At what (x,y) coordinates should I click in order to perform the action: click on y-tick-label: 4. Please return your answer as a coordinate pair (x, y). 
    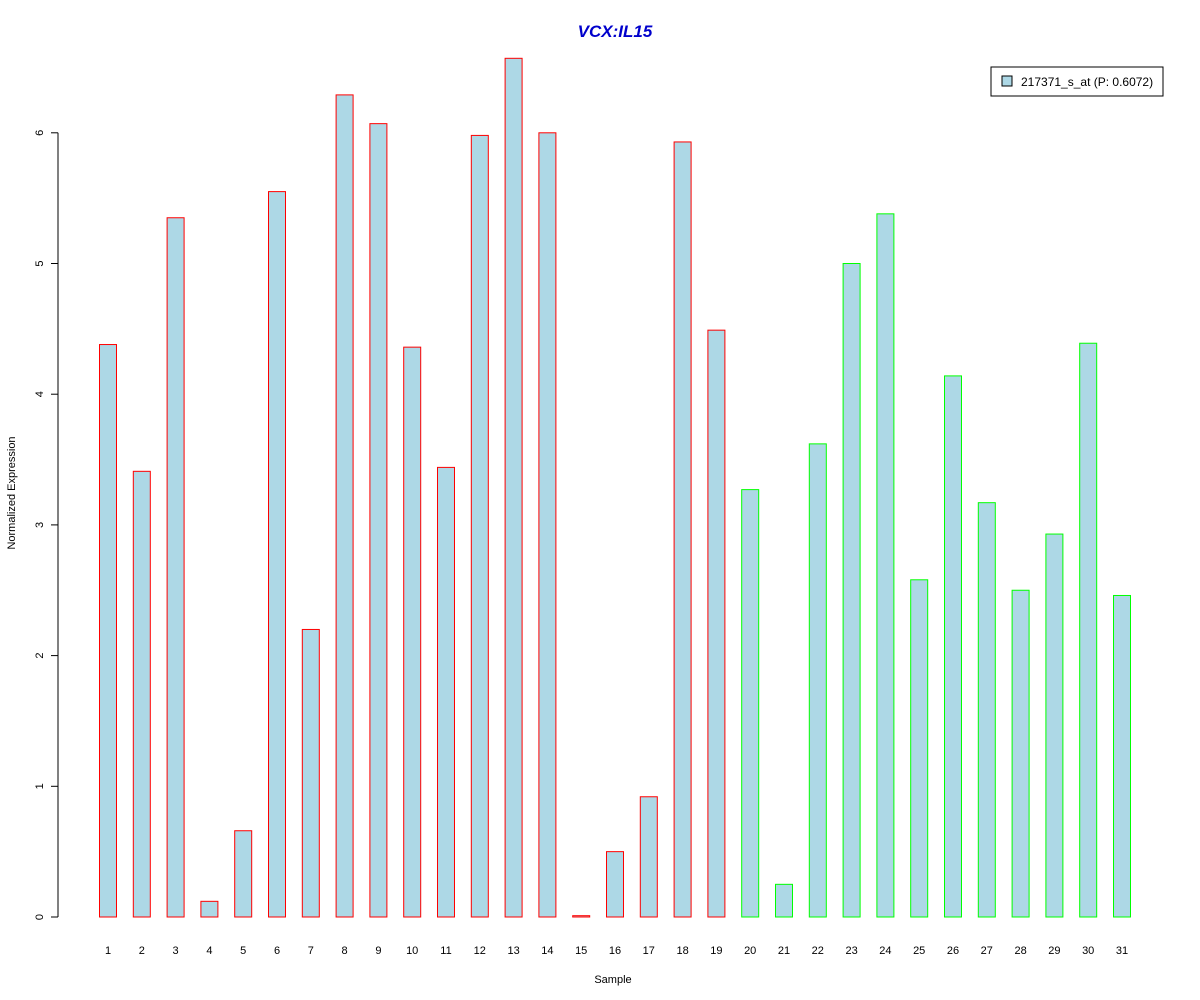
    Looking at the image, I should click on (40, 394).